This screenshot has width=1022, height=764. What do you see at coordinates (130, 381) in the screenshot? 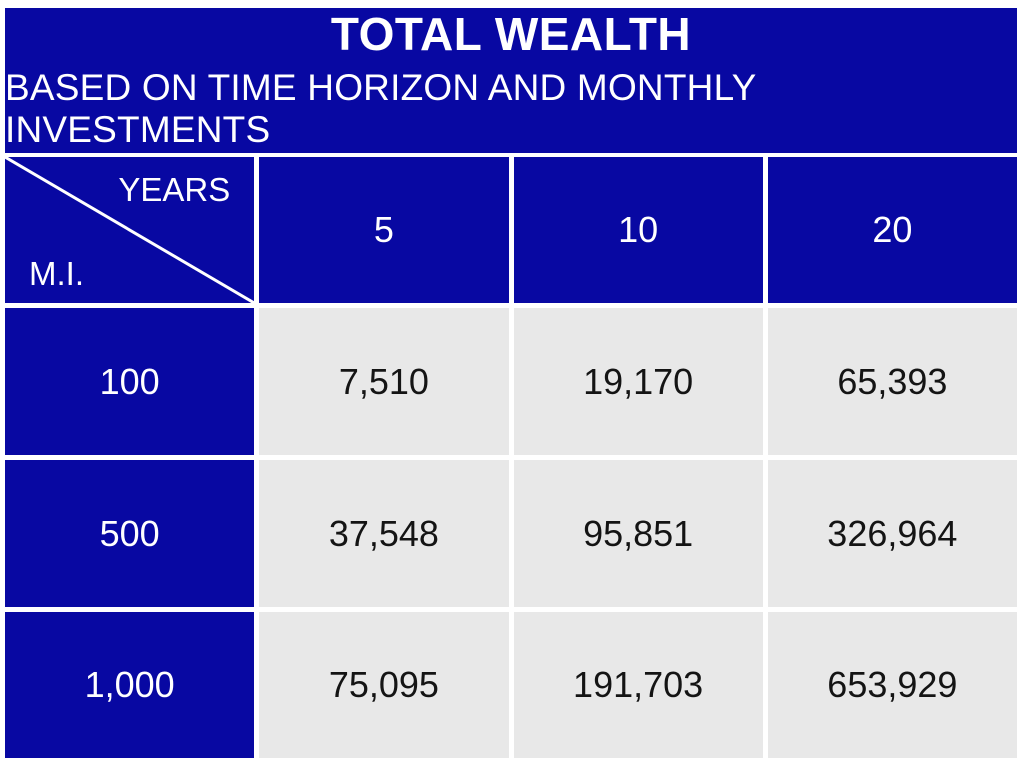
I see `row-label-100: 100` at bounding box center [130, 381].